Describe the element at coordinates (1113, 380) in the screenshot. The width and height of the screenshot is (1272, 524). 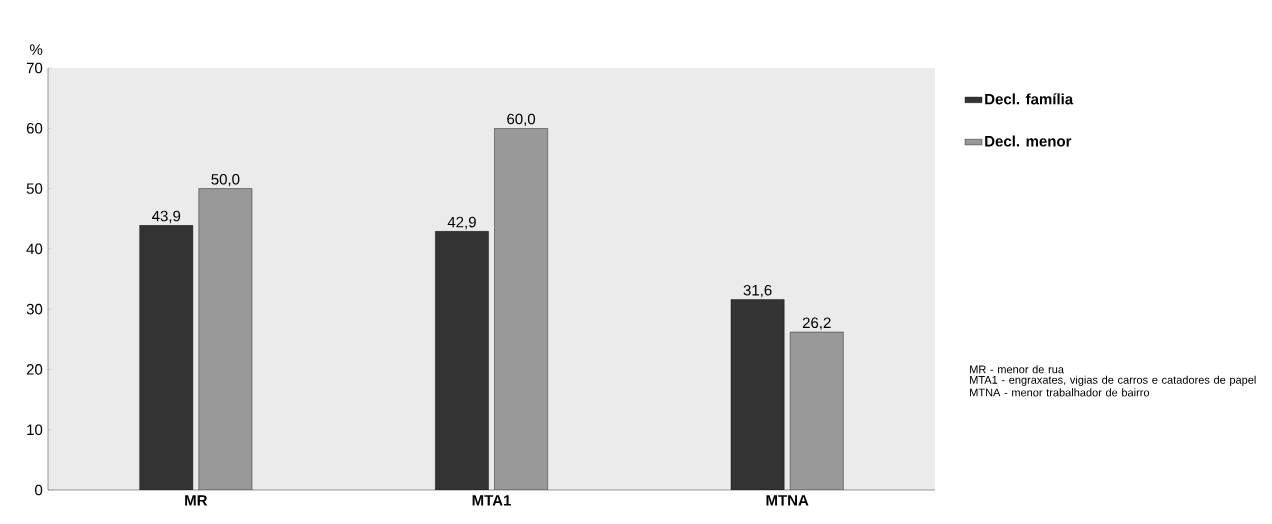
I see `text: MTA1 - engraxates, vigias de carros e catadores de papel` at that location.